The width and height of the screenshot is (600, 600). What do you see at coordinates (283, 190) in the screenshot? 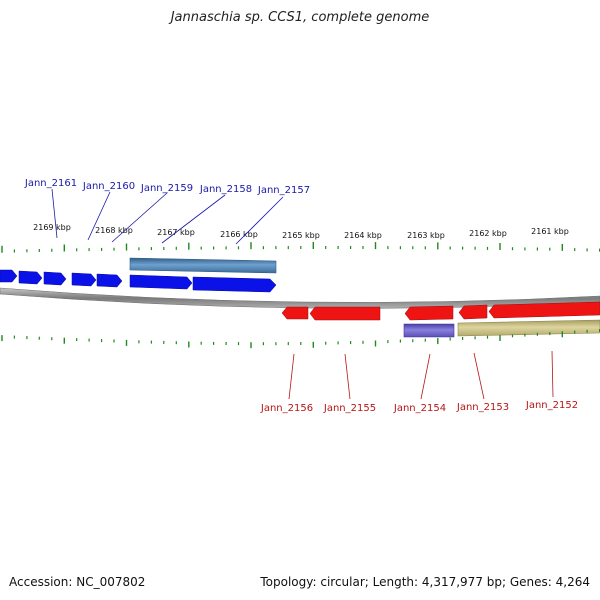
I see `gene-label-jann-2157: Jann_2157` at bounding box center [283, 190].